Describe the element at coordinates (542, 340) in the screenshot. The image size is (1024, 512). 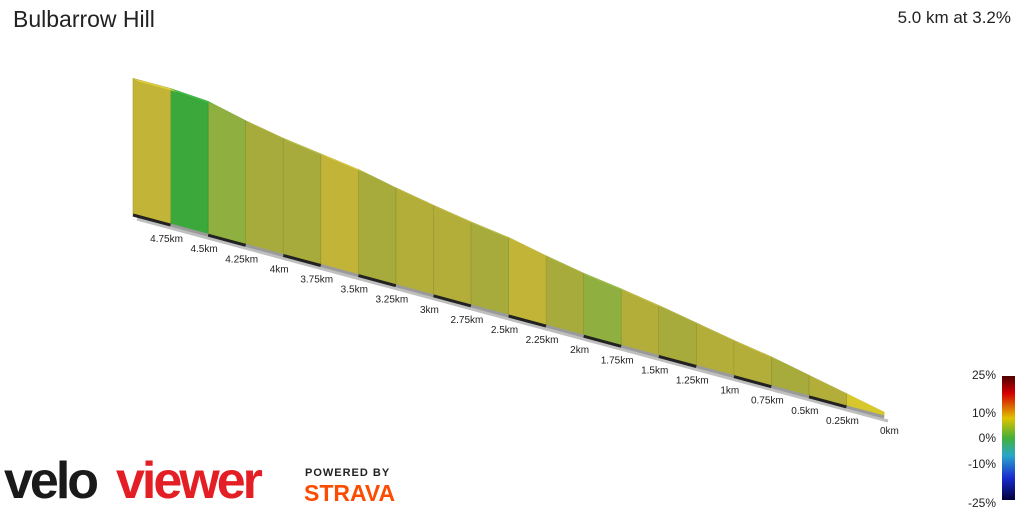
I see `distance-tick-label: 2.25km` at that location.